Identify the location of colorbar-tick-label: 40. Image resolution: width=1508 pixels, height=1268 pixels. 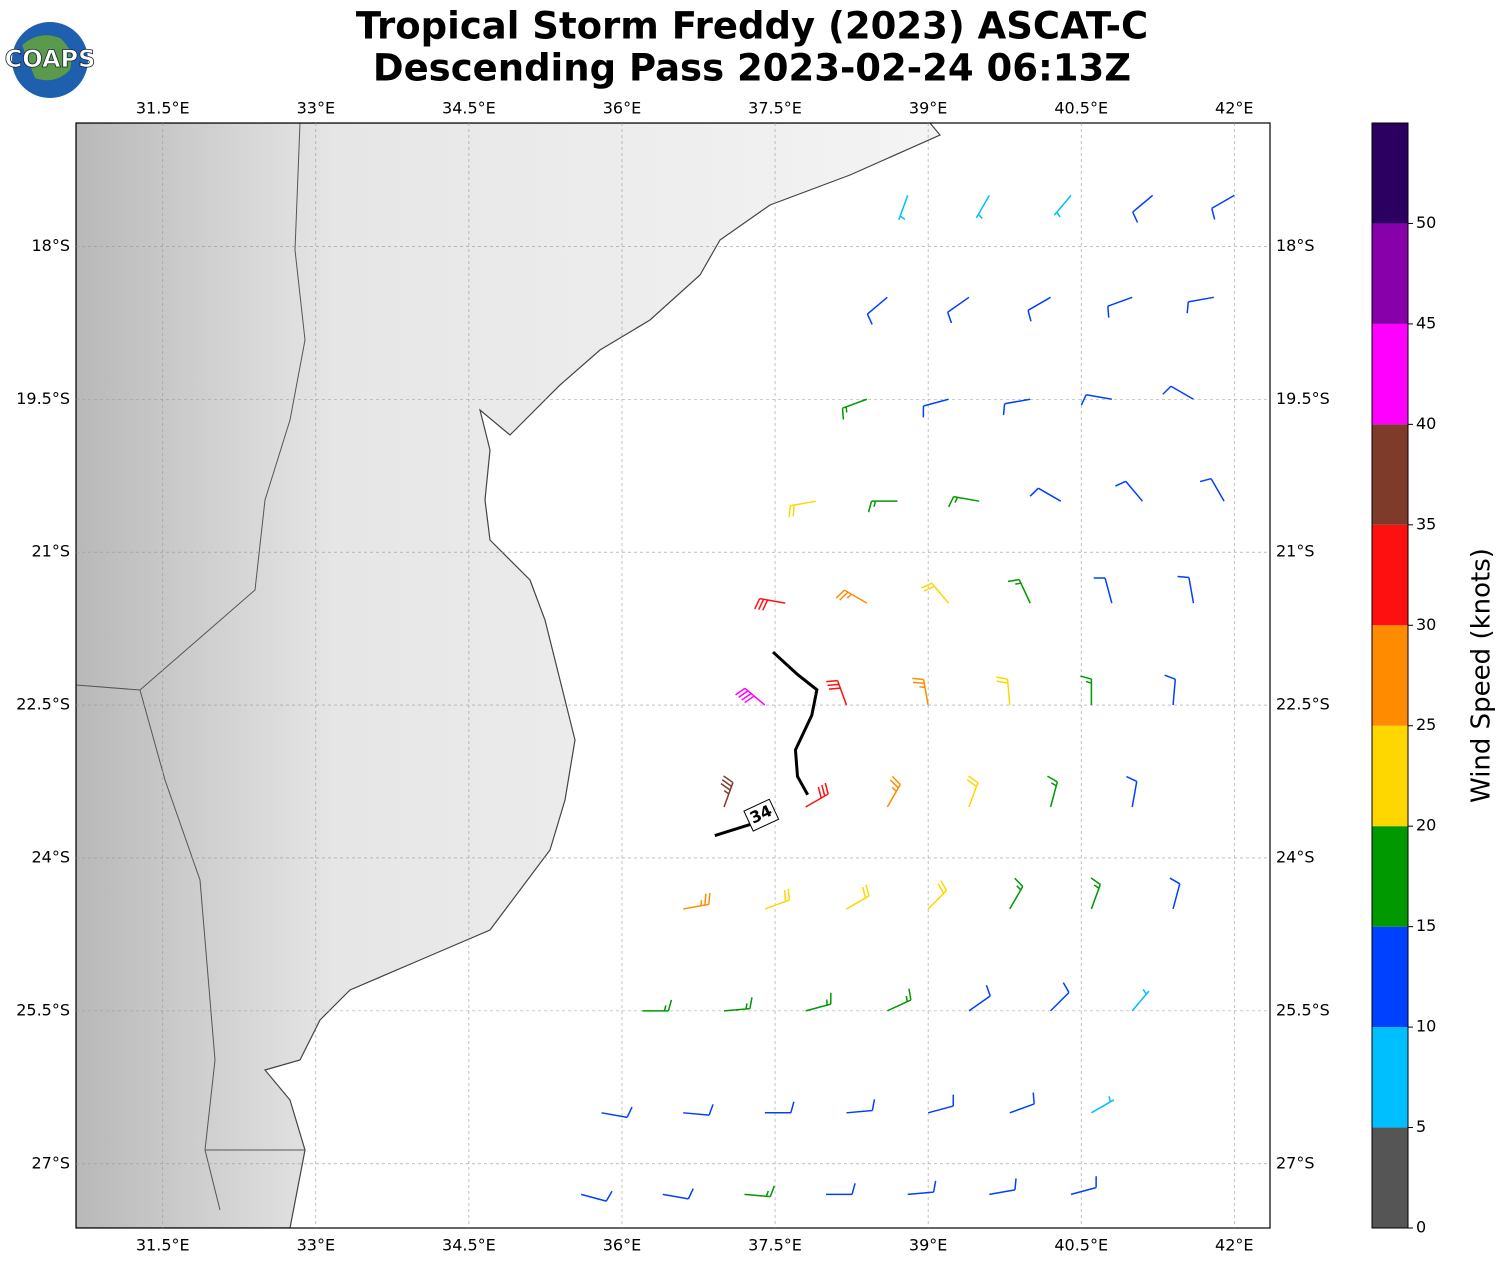
(1426, 423).